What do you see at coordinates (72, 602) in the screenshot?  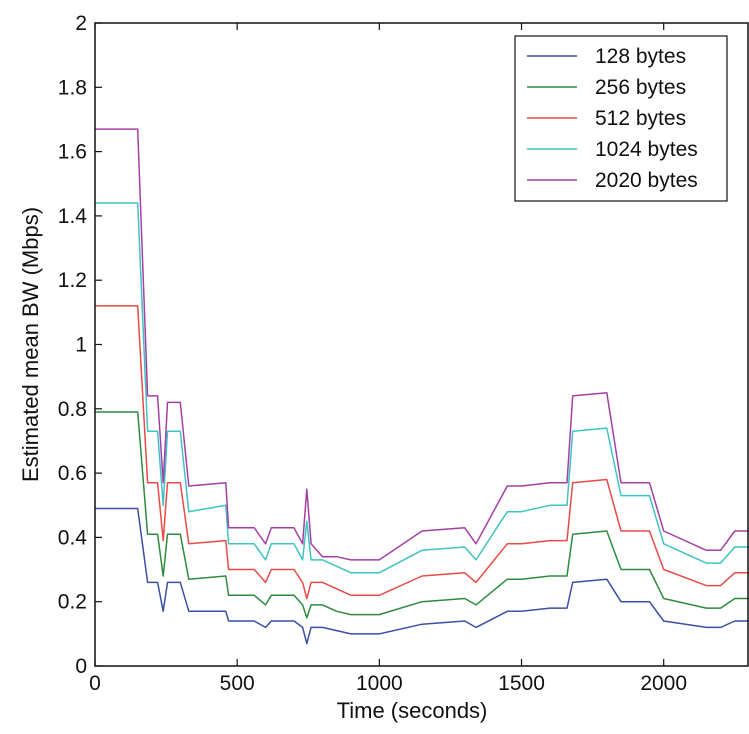 I see `y-tick-label: 0.2` at bounding box center [72, 602].